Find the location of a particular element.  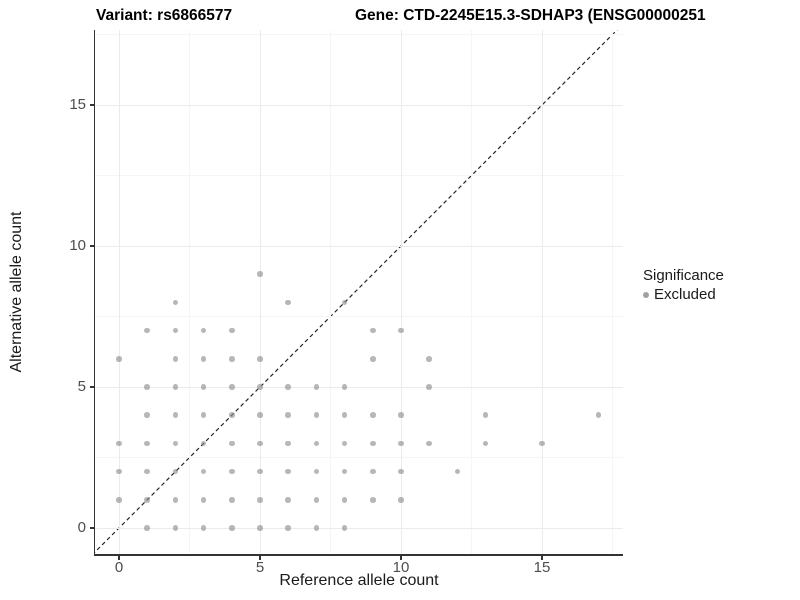

x-axis-title: Reference allele count is located at coordinates (359, 580).